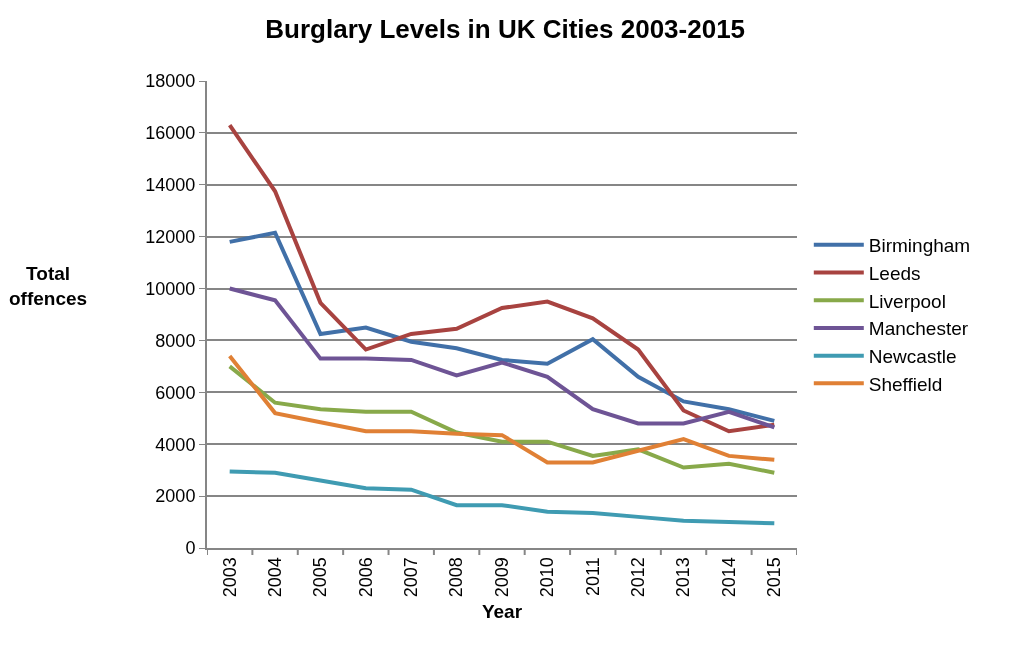 This screenshot has width=1031, height=655. I want to click on y-tick-label: 10000, so click(170, 288).